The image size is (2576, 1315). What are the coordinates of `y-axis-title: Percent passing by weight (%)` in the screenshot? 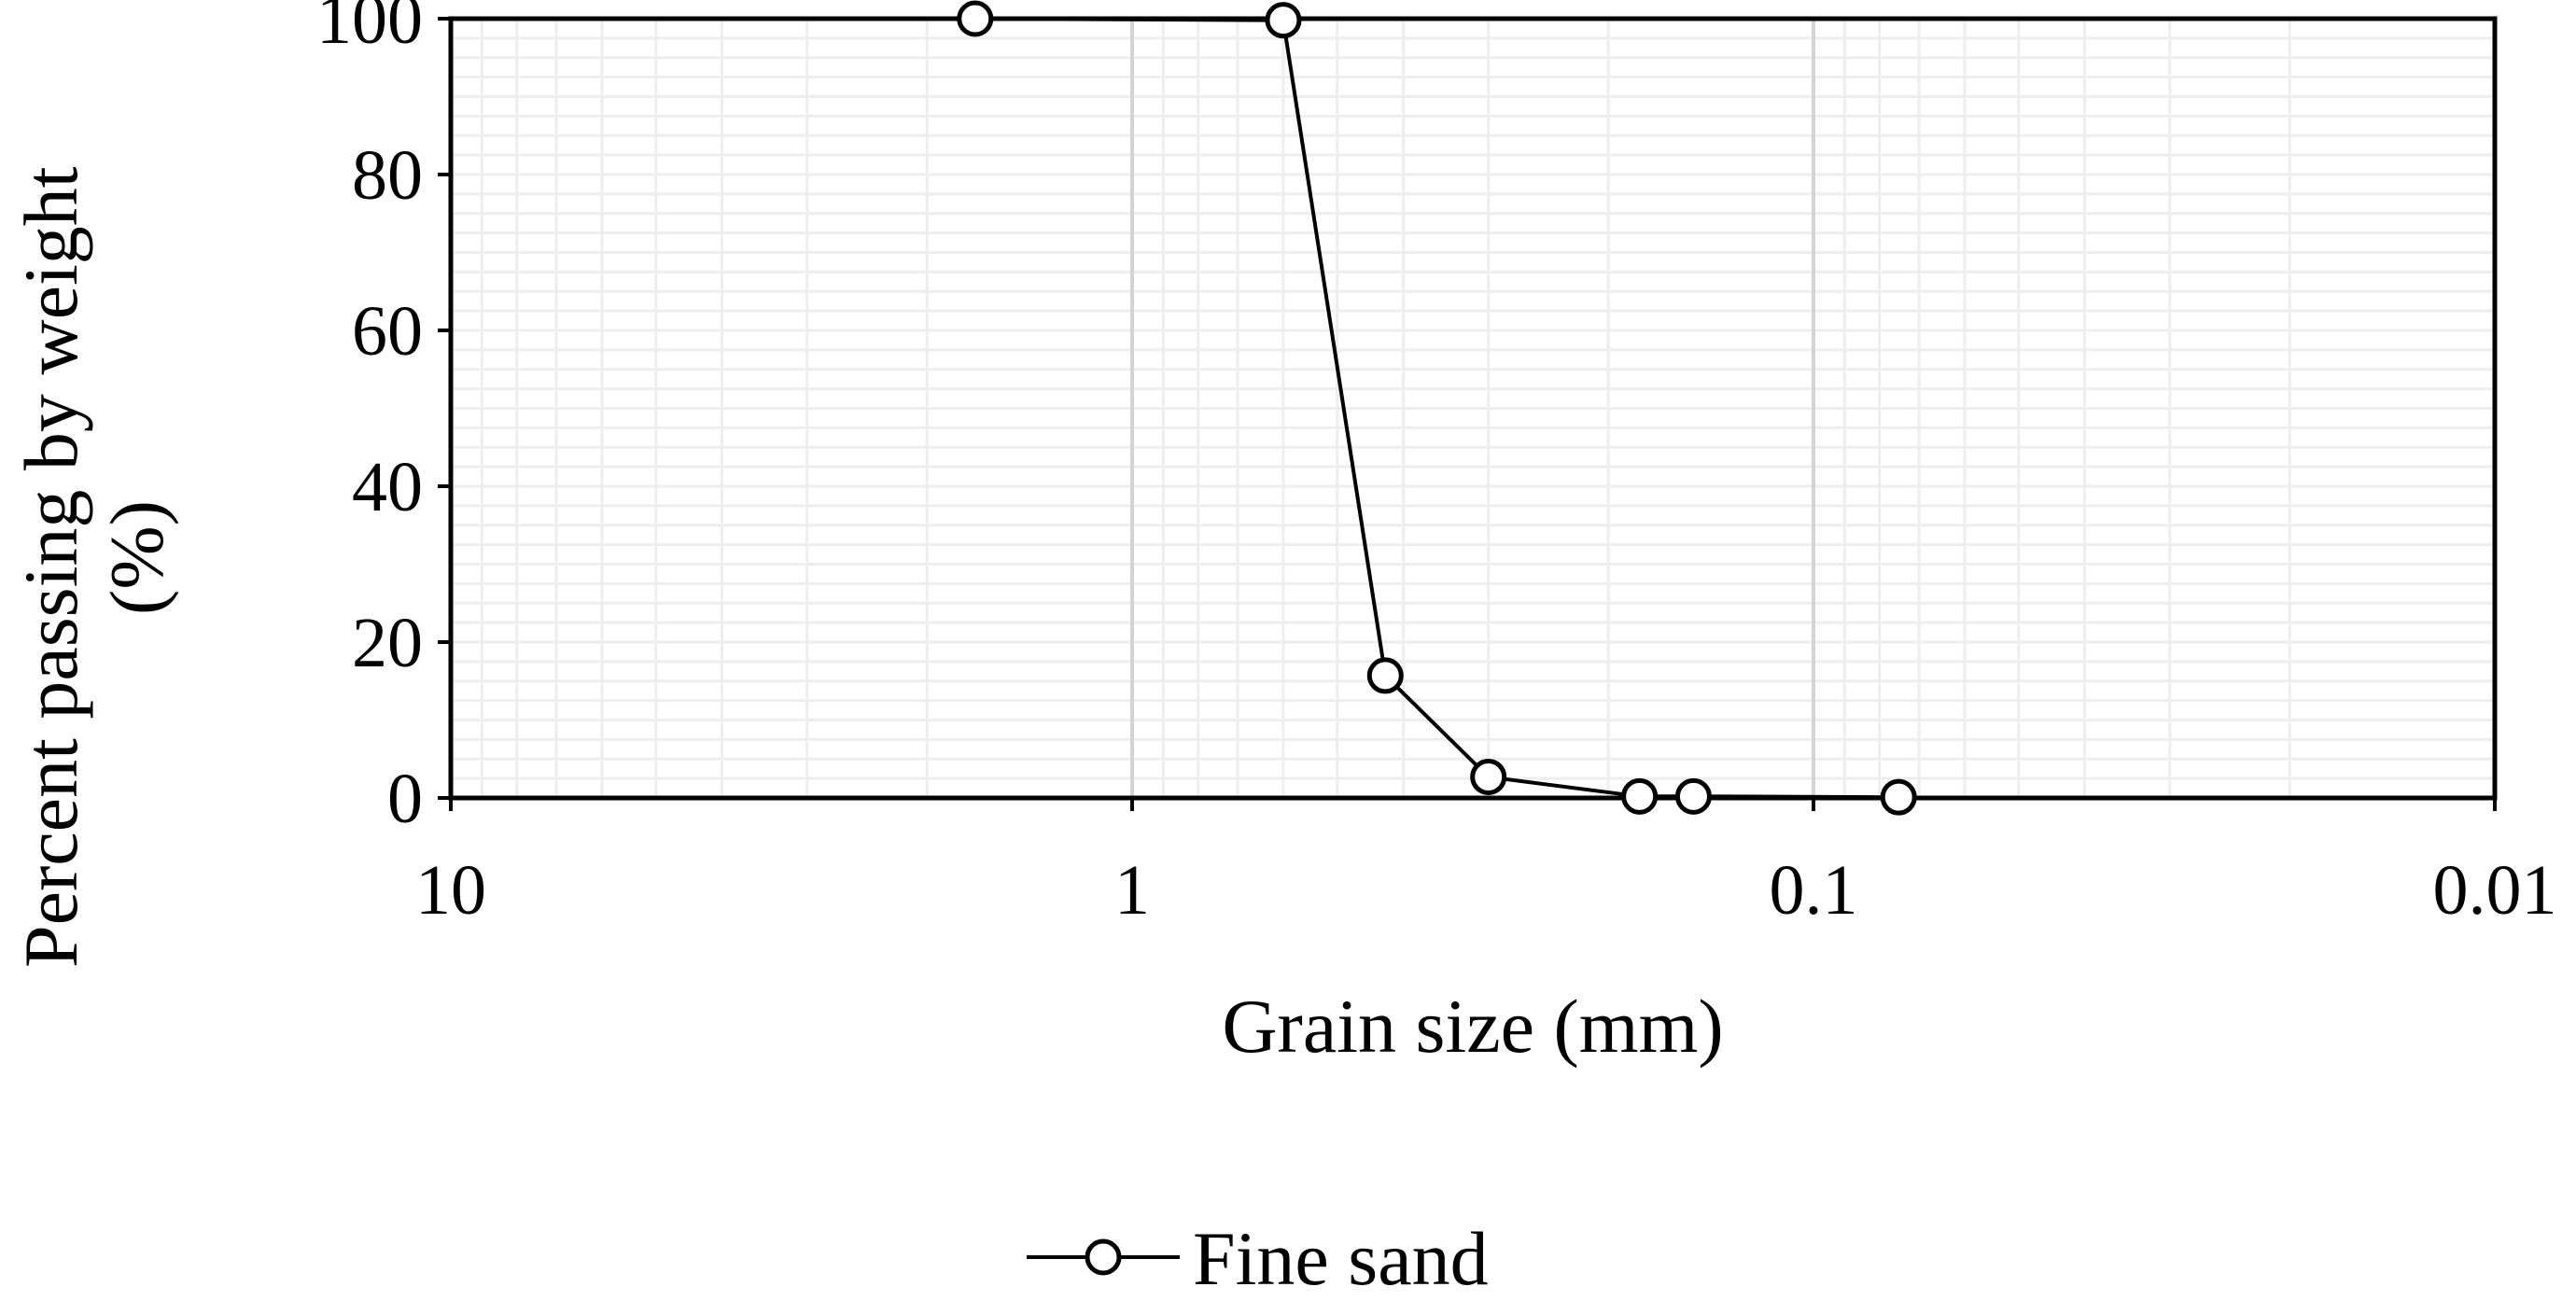 It's located at (93, 557).